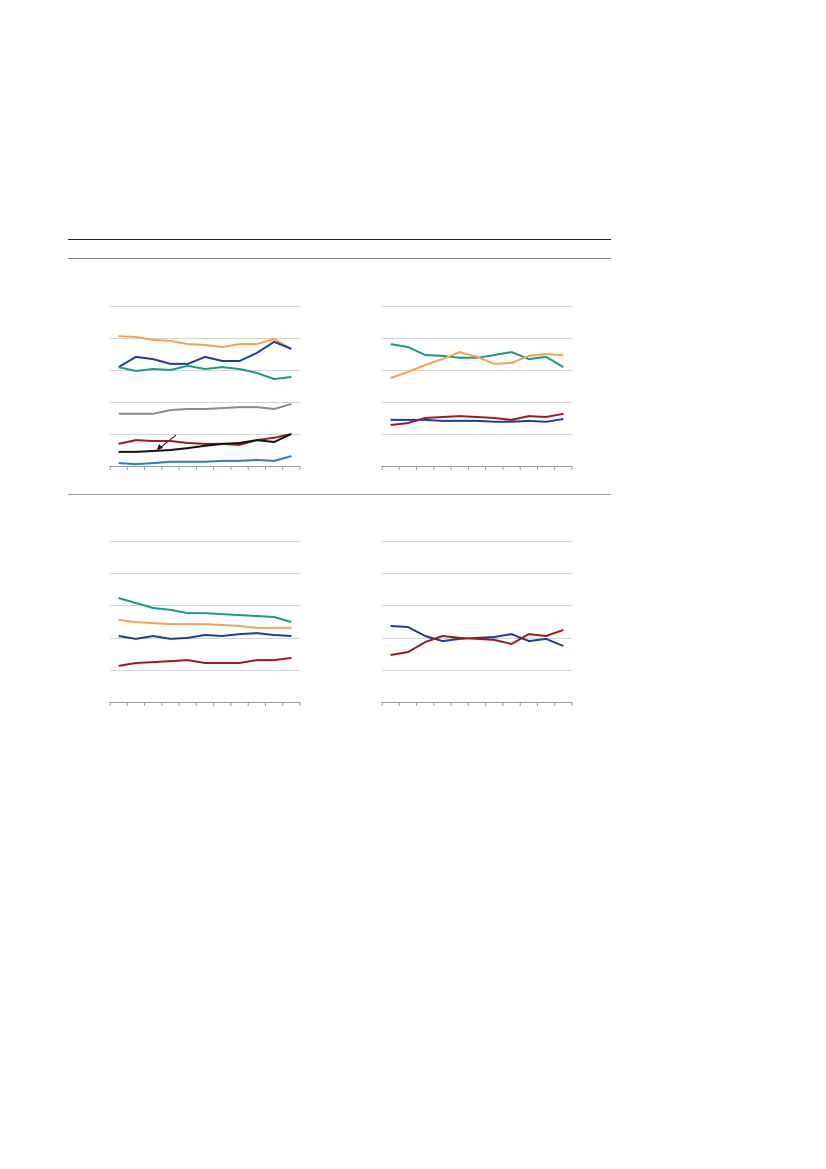  I want to click on annotation-arrowhead, so click(160, 447).